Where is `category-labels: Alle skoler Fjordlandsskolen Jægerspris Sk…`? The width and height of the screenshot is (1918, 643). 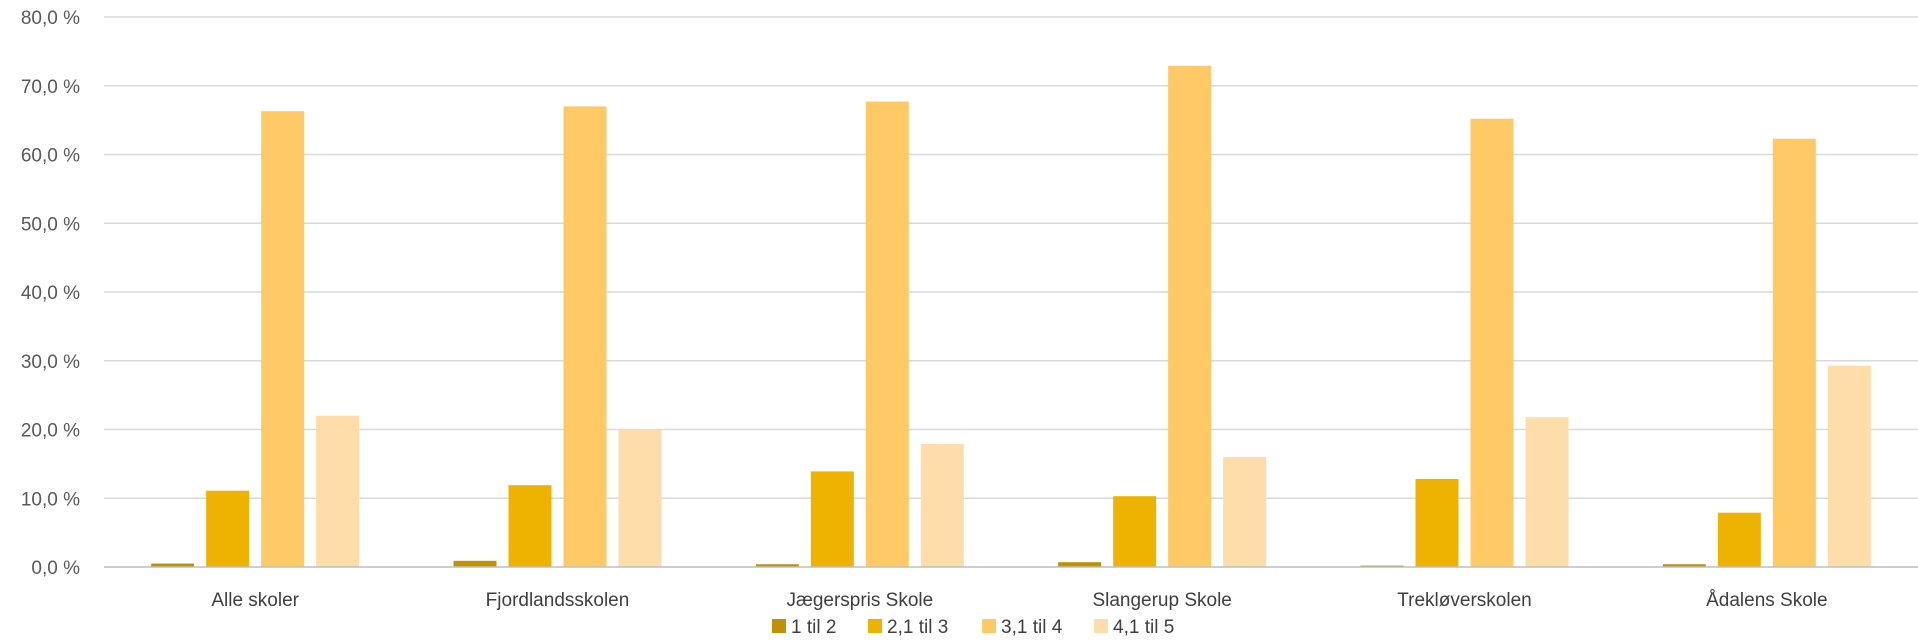
category-labels: Alle skoler Fjordlandsskolen Jægerspris Sk… is located at coordinates (1019, 600).